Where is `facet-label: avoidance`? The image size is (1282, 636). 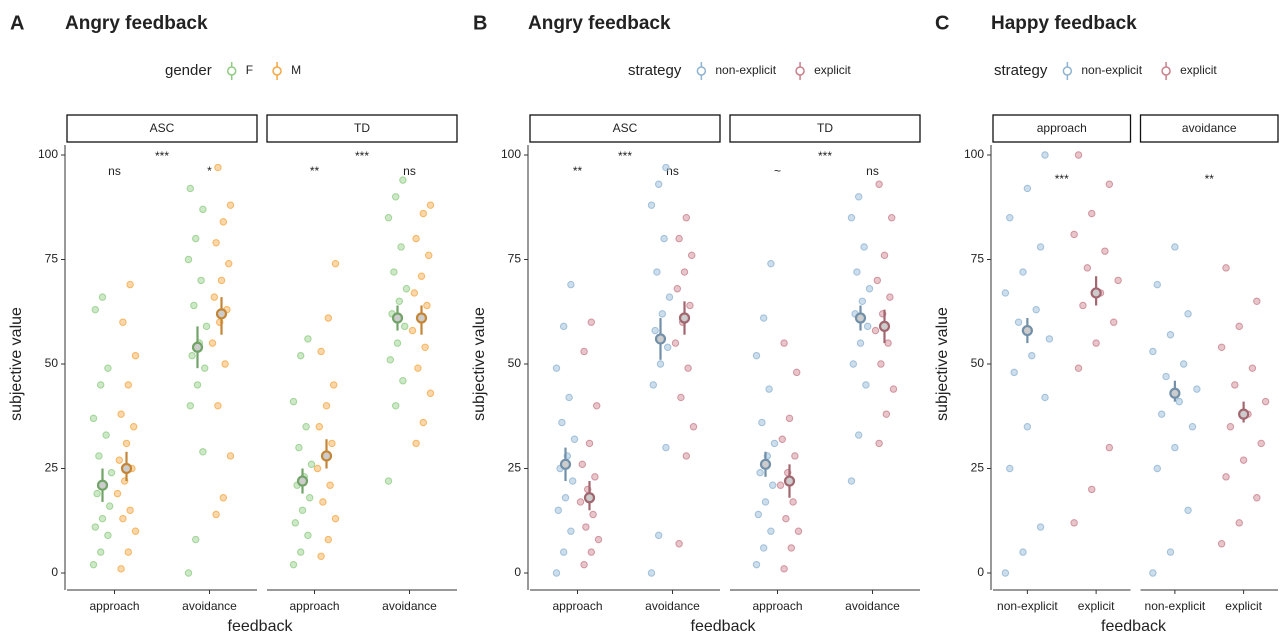 facet-label: avoidance is located at coordinates (1209, 128).